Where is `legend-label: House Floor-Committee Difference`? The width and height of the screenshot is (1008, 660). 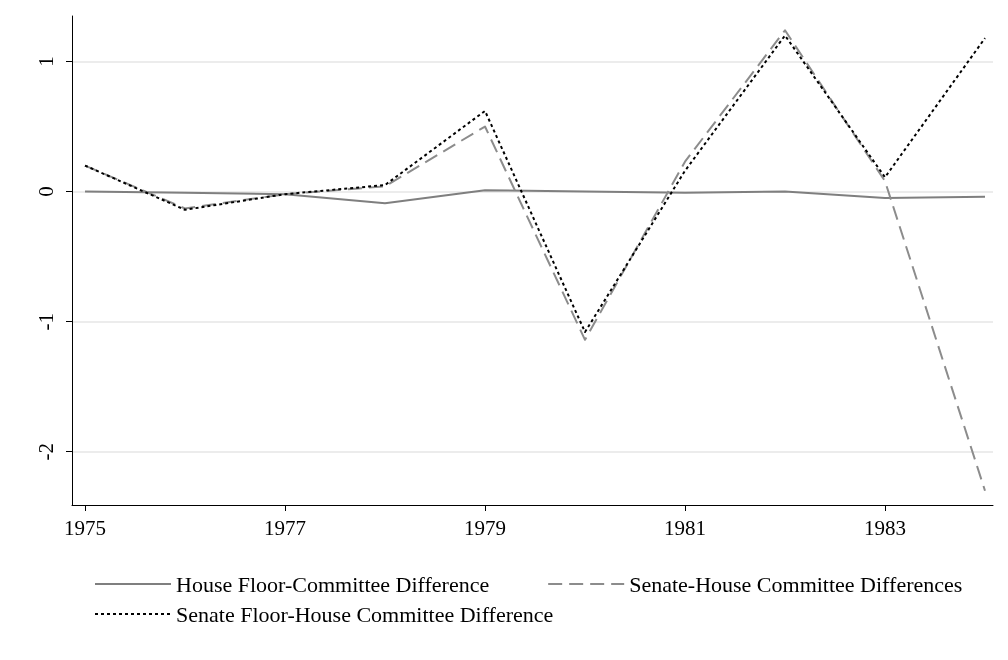
legend-label: House Floor-Committee Difference is located at coordinates (333, 584).